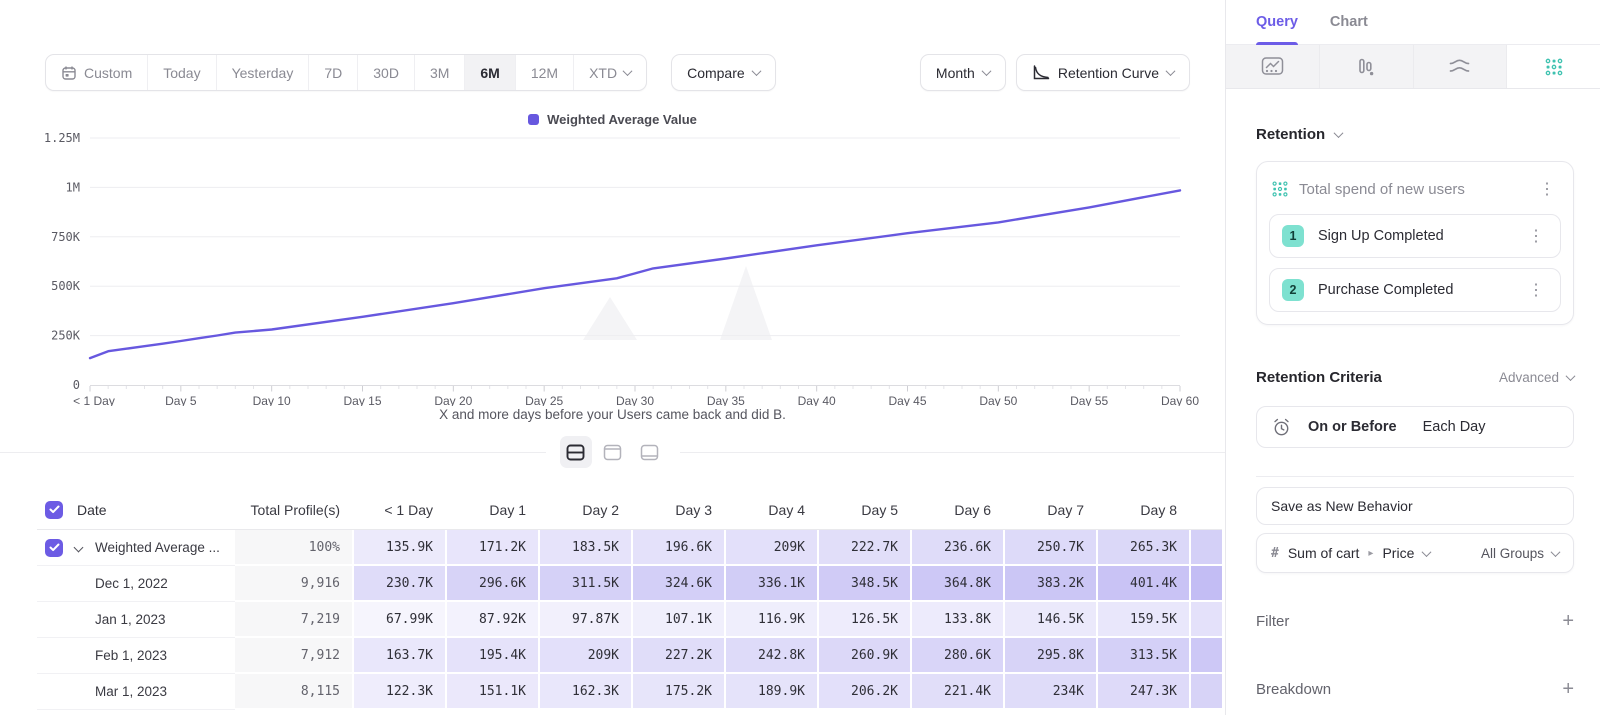  What do you see at coordinates (584, 584) in the screenshot?
I see `value-cell: 311.5K` at bounding box center [584, 584].